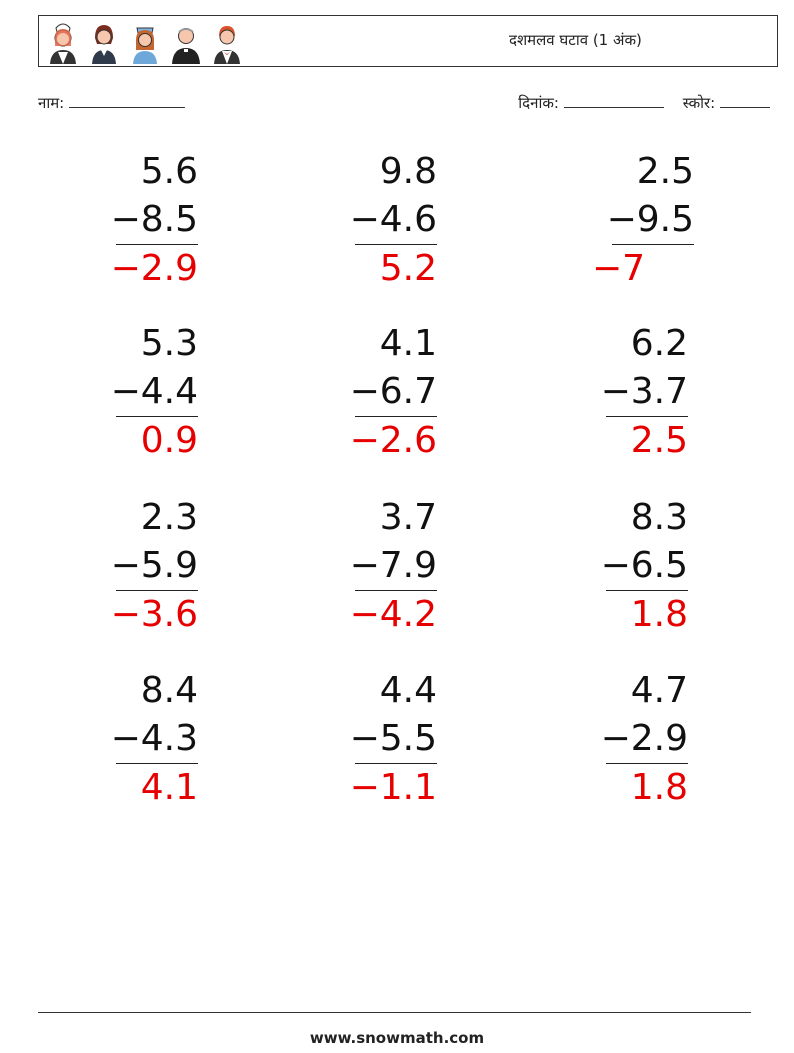  Describe the element at coordinates (699, 103) in the screenshot. I see `score-label: स्कोर:` at that location.